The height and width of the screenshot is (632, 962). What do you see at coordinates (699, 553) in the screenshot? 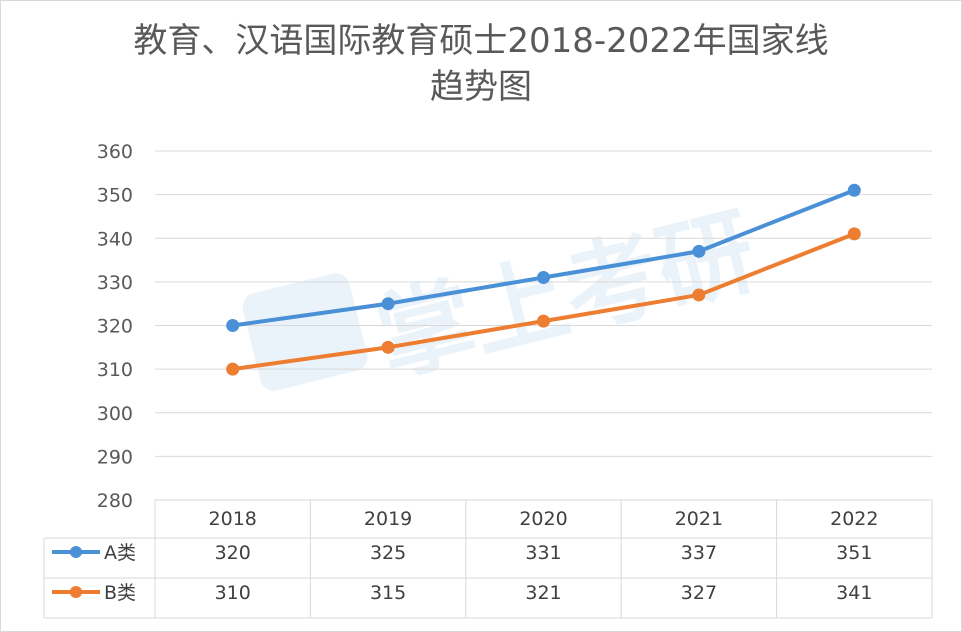
I see `data-label-0-3: 337` at bounding box center [699, 553].